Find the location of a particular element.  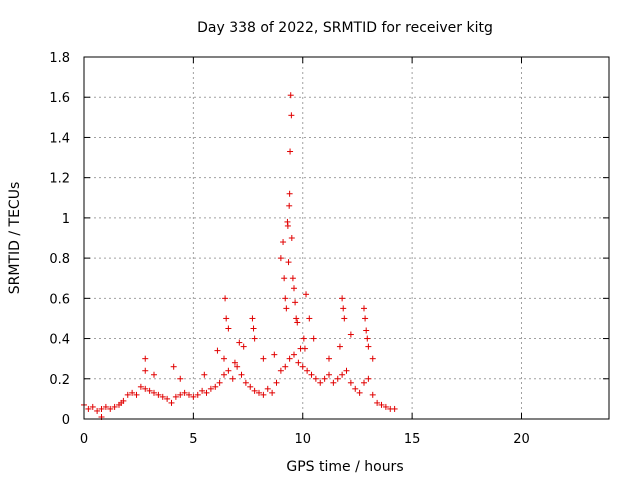

y-tick-label: 1.2 is located at coordinates (59, 179).